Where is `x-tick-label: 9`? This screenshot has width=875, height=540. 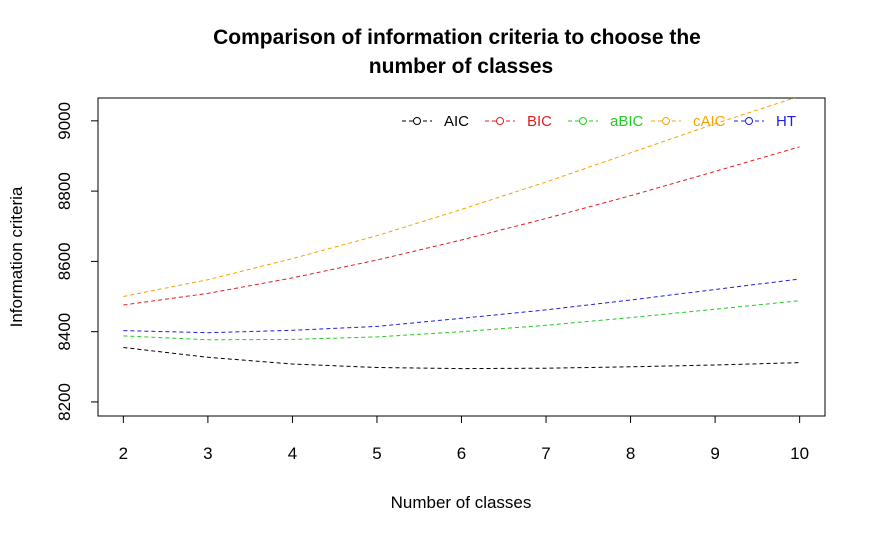 x-tick-label: 9 is located at coordinates (714, 453).